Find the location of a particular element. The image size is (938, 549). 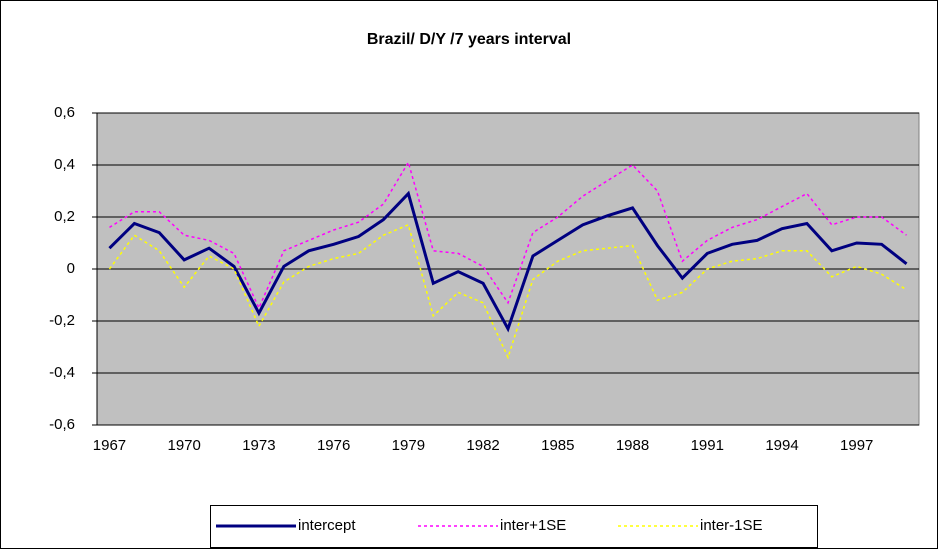

x-tick-label: 1991 is located at coordinates (707, 445).